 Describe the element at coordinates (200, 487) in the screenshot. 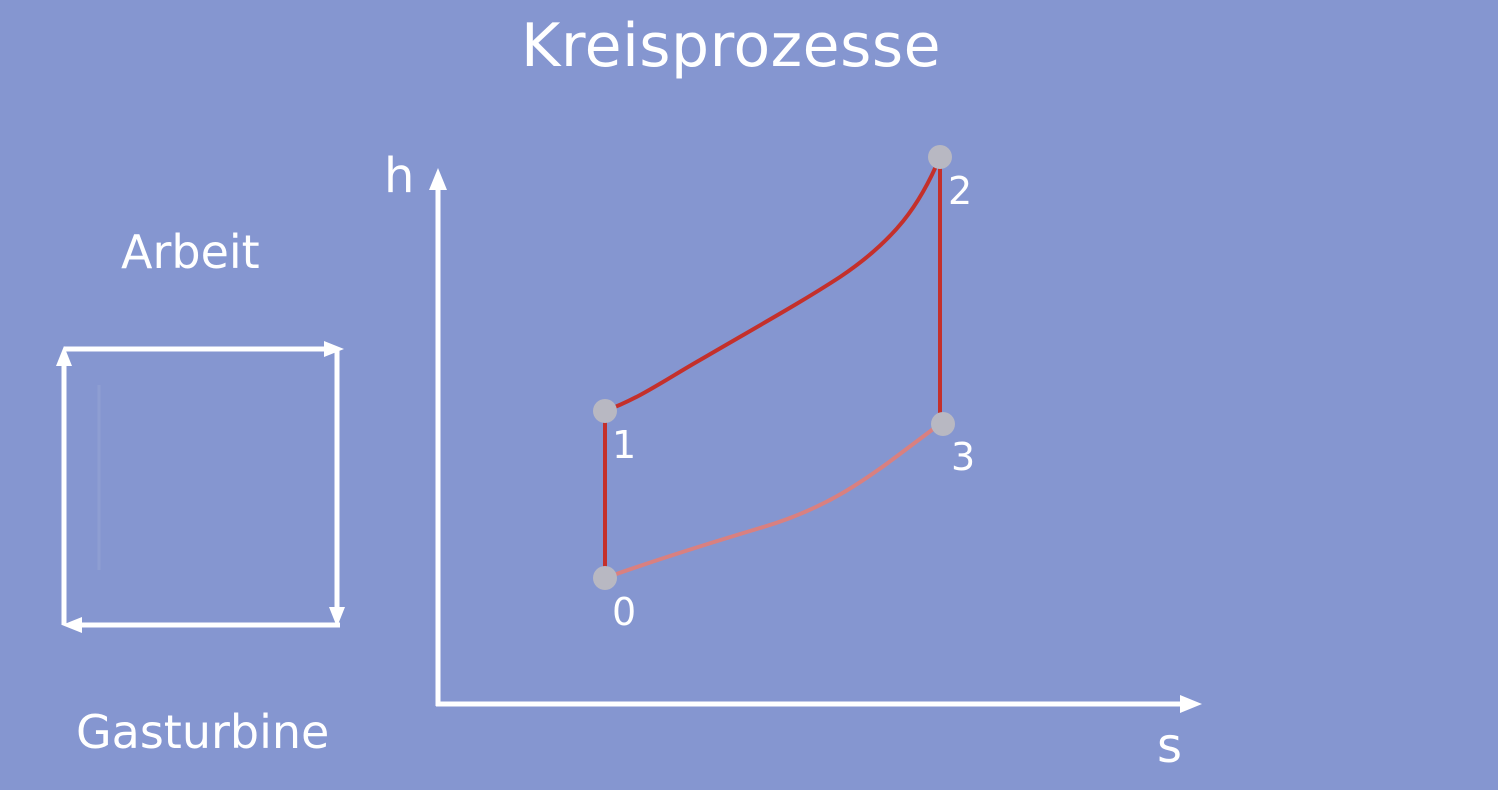

I see `work-cycle-arrows-icon` at that location.